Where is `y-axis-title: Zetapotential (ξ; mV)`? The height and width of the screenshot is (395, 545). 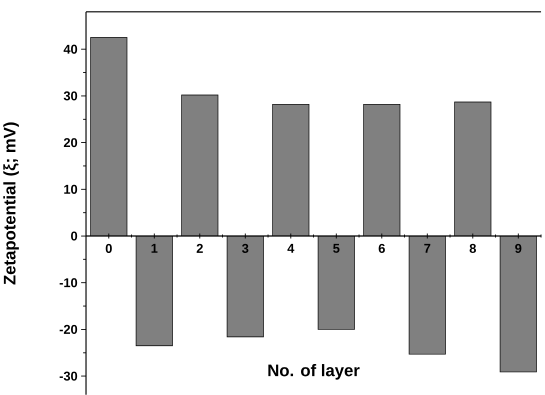 y-axis-title: Zetapotential (ξ; mV) is located at coordinates (11, 203).